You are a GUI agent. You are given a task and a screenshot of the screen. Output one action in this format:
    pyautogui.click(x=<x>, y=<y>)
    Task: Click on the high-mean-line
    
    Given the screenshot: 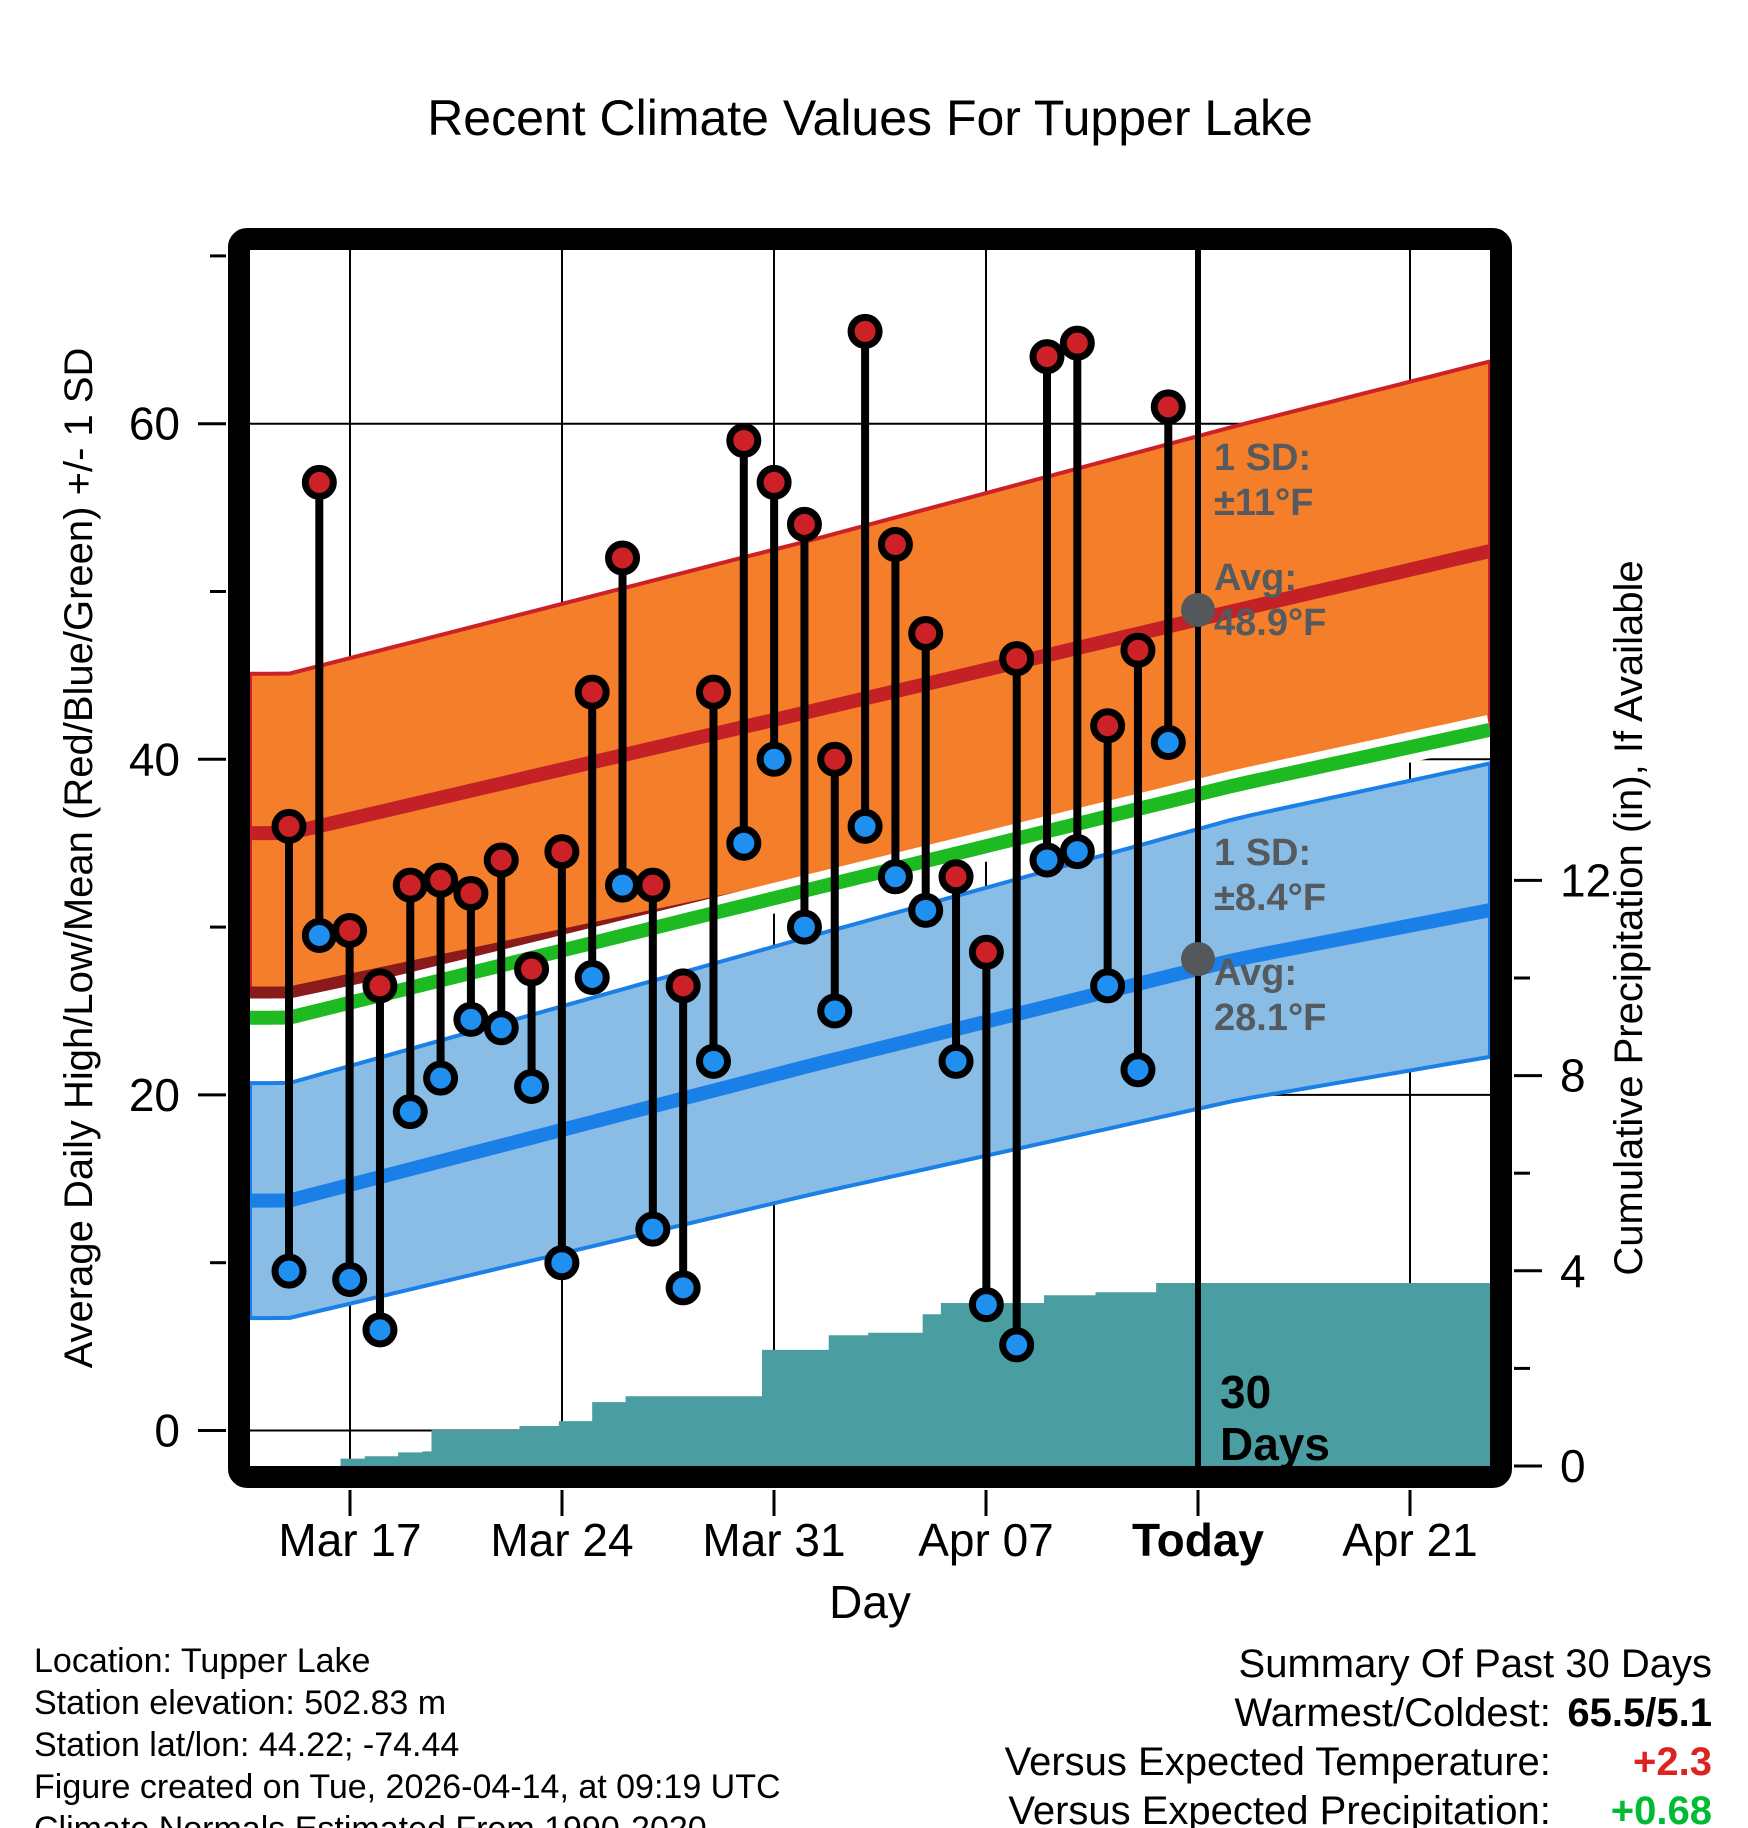 What is the action you would take?
    pyautogui.click(x=871, y=692)
    